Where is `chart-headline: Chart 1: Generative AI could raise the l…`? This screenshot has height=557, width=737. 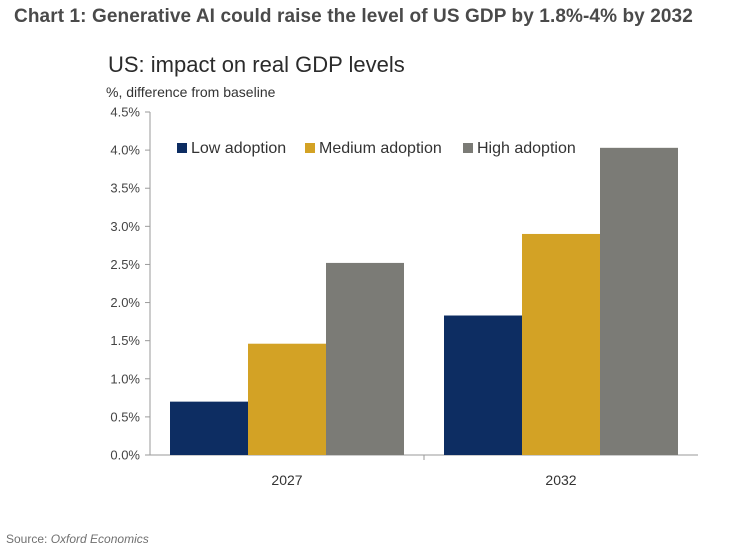 chart-headline: Chart 1: Generative AI could raise the l… is located at coordinates (353, 16).